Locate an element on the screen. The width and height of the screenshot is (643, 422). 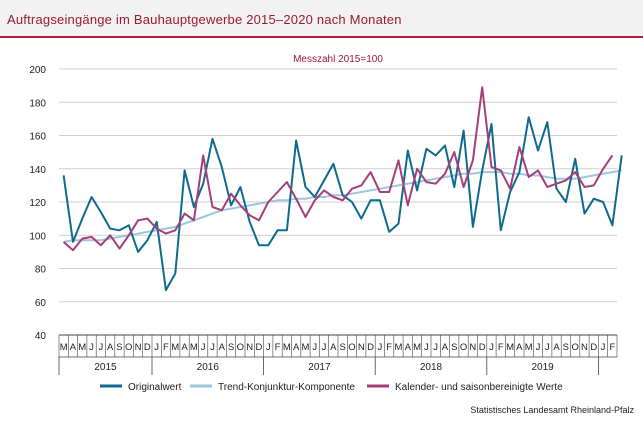
legend-label: Kalender- und saisonbereinigte Werte is located at coordinates (479, 387).